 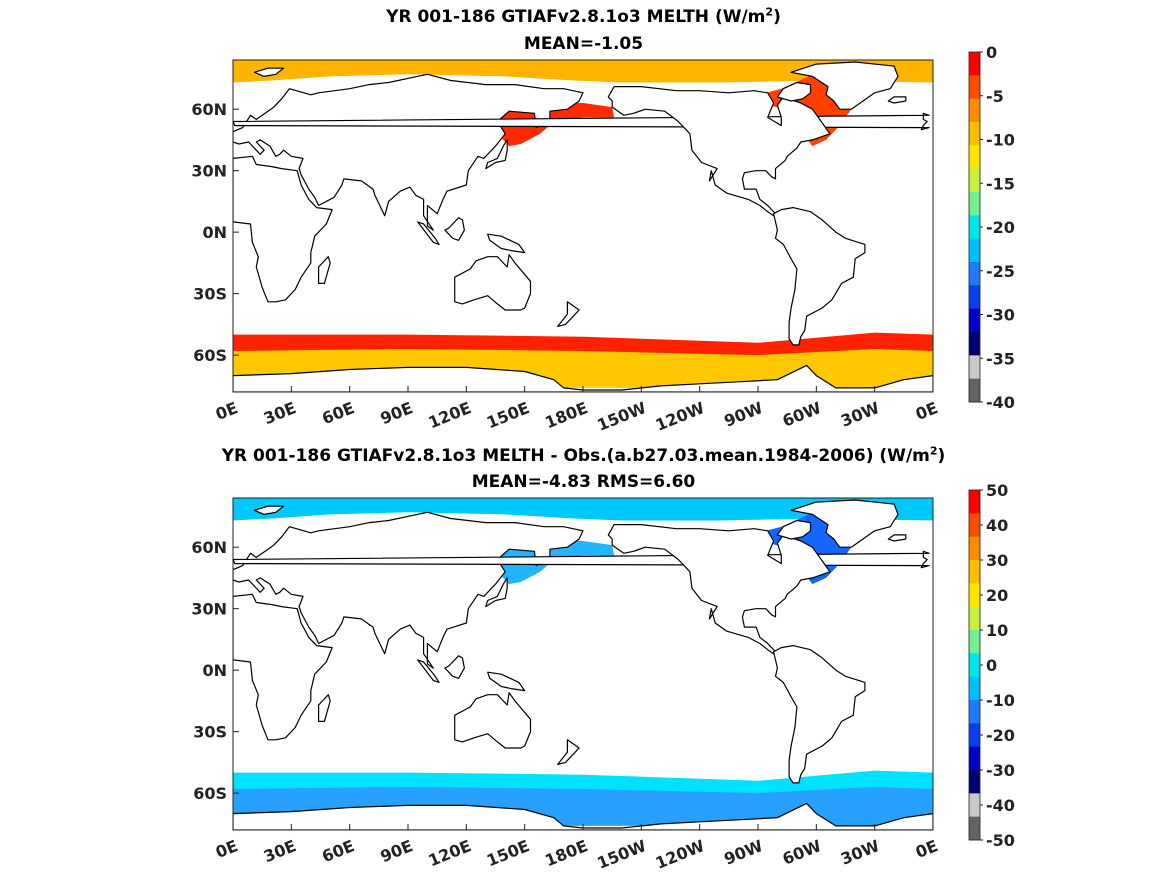 I want to click on lon-tick-label: 30W, so click(x=860, y=852).